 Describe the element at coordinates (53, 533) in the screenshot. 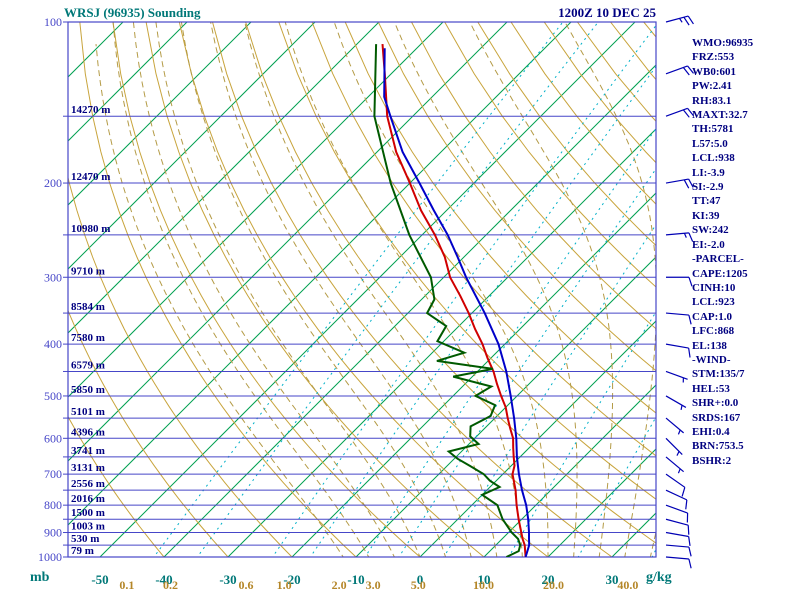

I see `svg-text: 900` at that location.